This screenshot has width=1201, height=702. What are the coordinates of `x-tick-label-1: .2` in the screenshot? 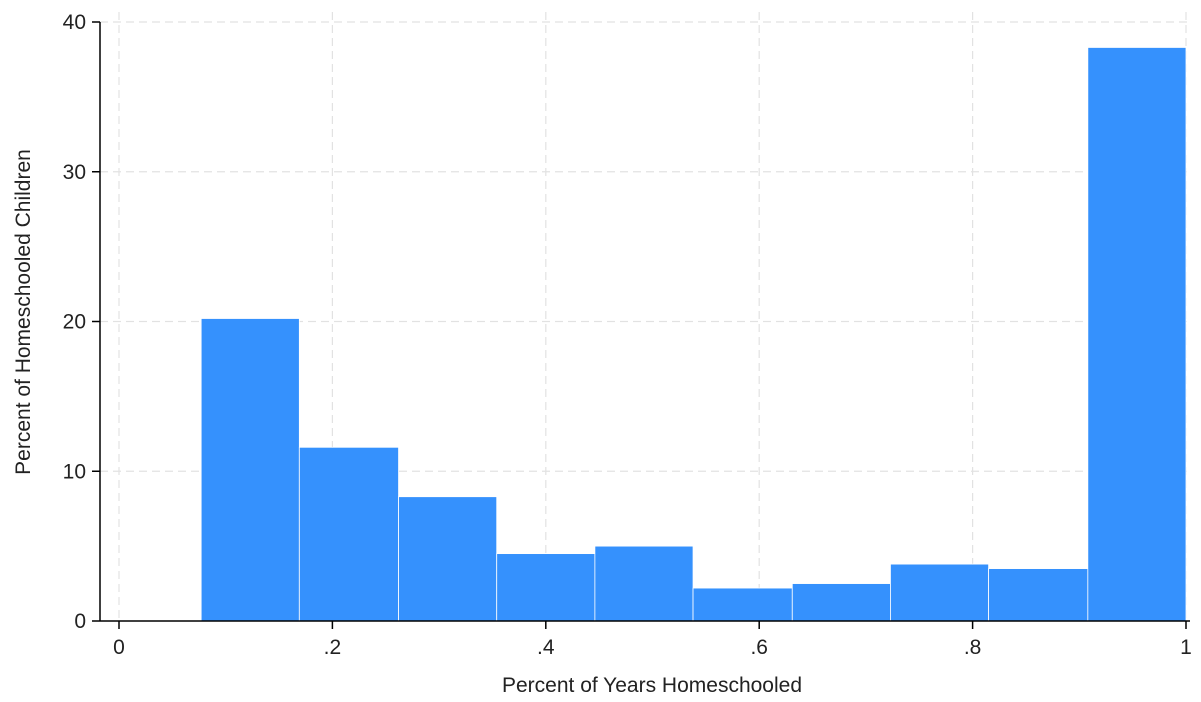 It's located at (333, 647).